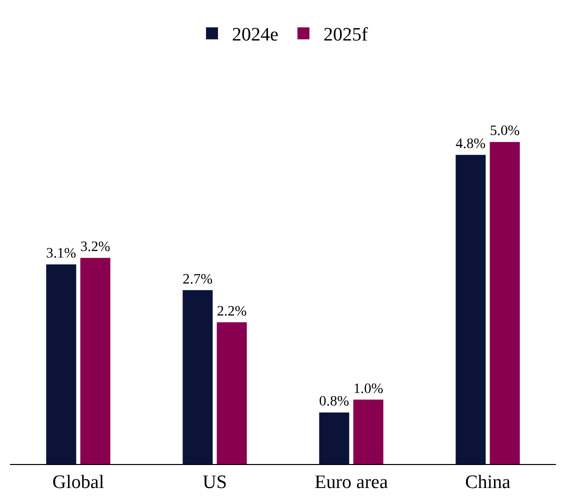 The width and height of the screenshot is (566, 504). I want to click on x-tick-label: US, so click(214, 482).